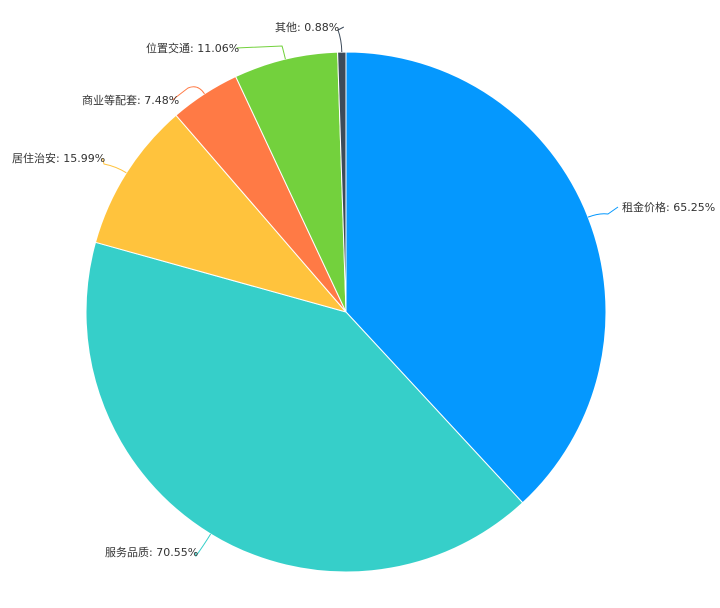  Describe the element at coordinates (307, 27) in the screenshot. I see `slice-label: 其他: 0.88%` at that location.